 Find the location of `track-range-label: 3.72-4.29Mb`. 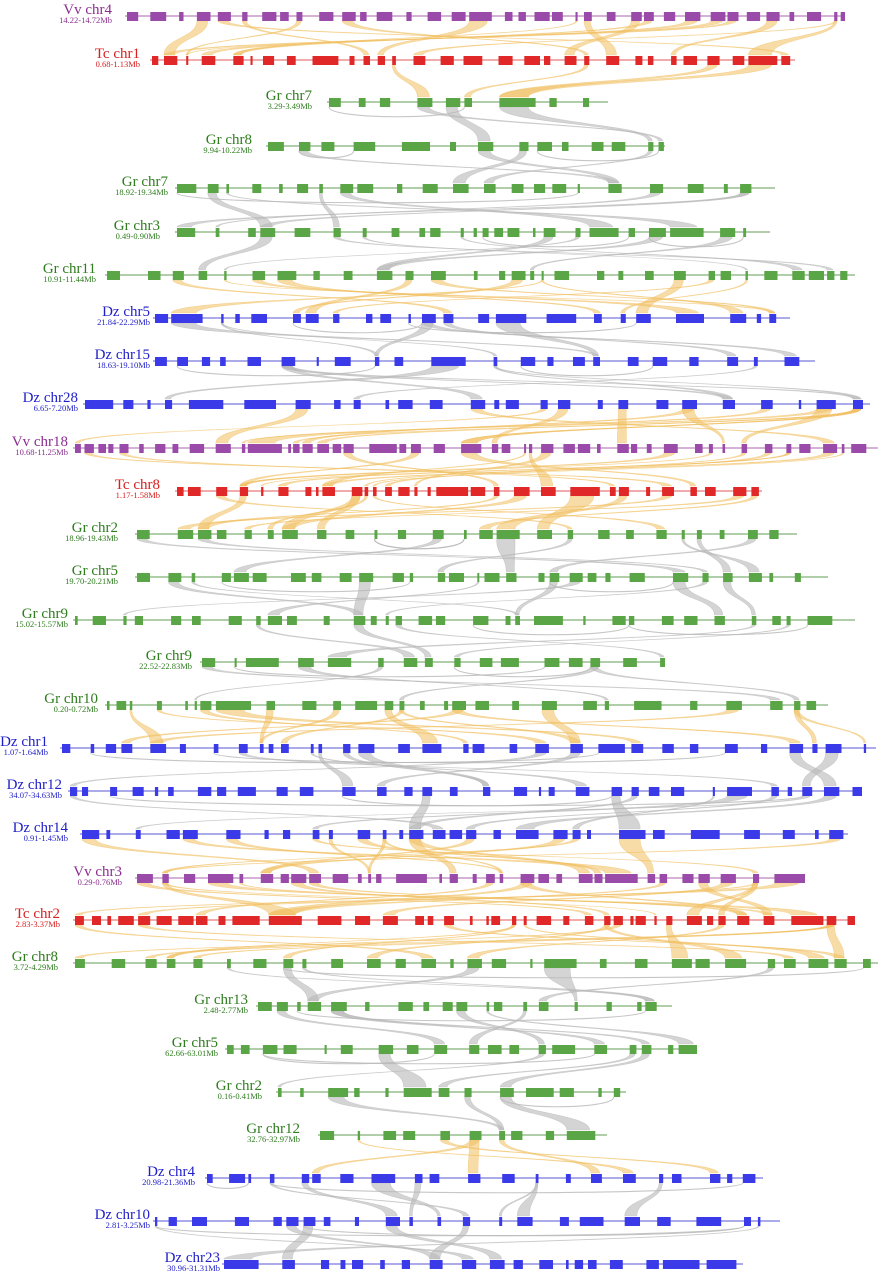

track-range-label: 3.72-4.29Mb is located at coordinates (36, 967).